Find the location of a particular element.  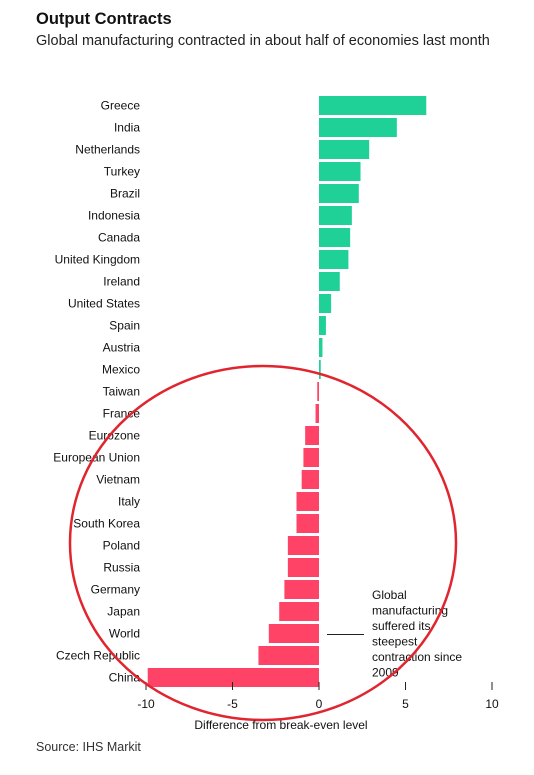

category-label: Italy is located at coordinates (129, 502).